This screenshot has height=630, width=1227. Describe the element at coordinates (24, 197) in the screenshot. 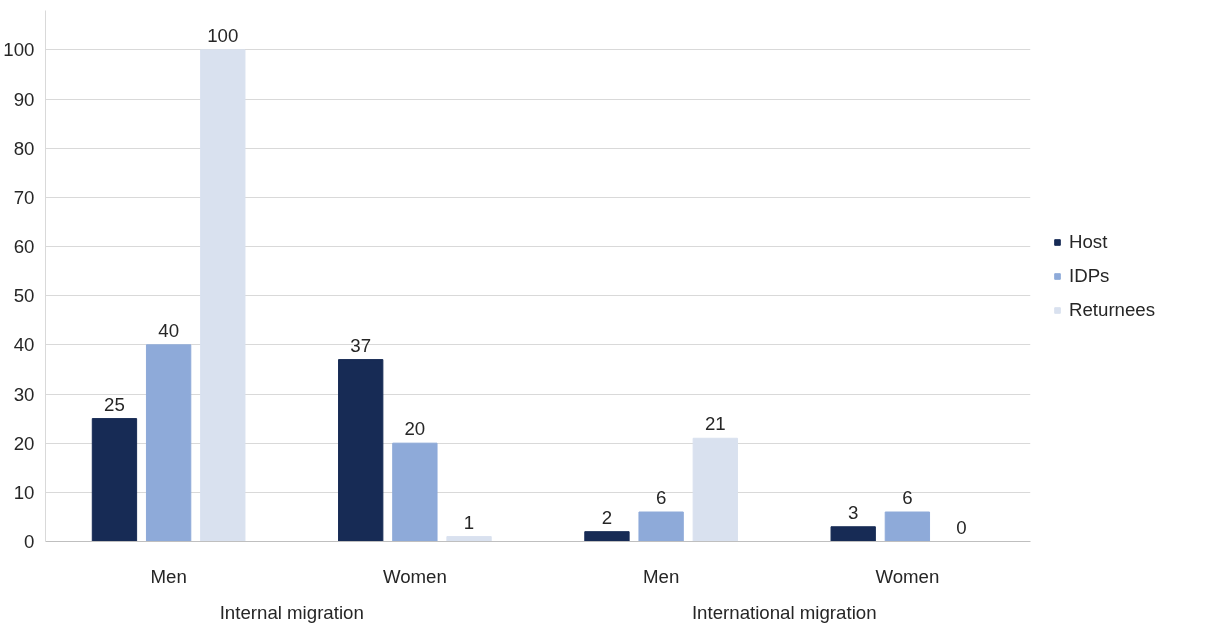

I see `y-tick-label: 70` at that location.